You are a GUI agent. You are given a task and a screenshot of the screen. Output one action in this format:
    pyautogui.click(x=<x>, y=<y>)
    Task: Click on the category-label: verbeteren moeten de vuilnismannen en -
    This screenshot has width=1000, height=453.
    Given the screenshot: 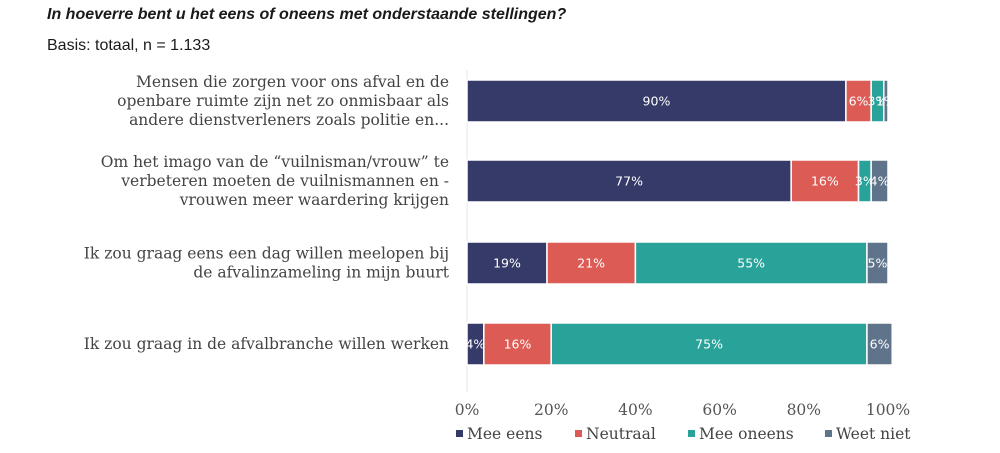 What is the action you would take?
    pyautogui.click(x=284, y=181)
    